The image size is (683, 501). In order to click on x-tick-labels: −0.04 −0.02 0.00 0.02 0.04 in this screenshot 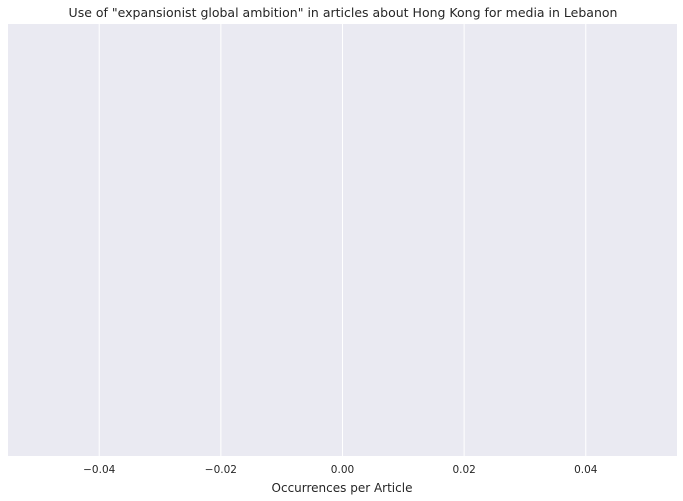, I will do `click(340, 470)`.